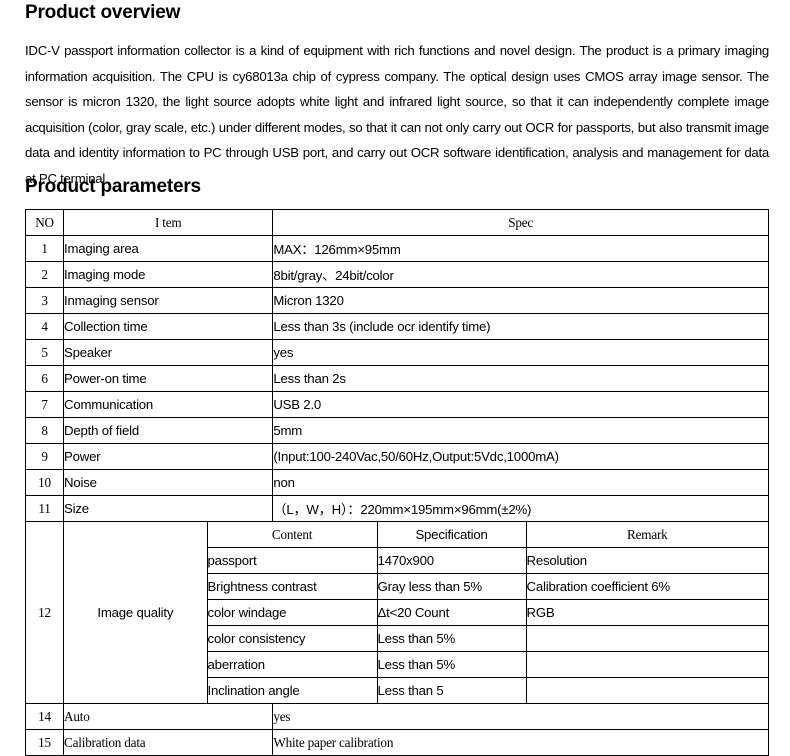  Describe the element at coordinates (292, 664) in the screenshot. I see `subrow-content: aberration` at that location.